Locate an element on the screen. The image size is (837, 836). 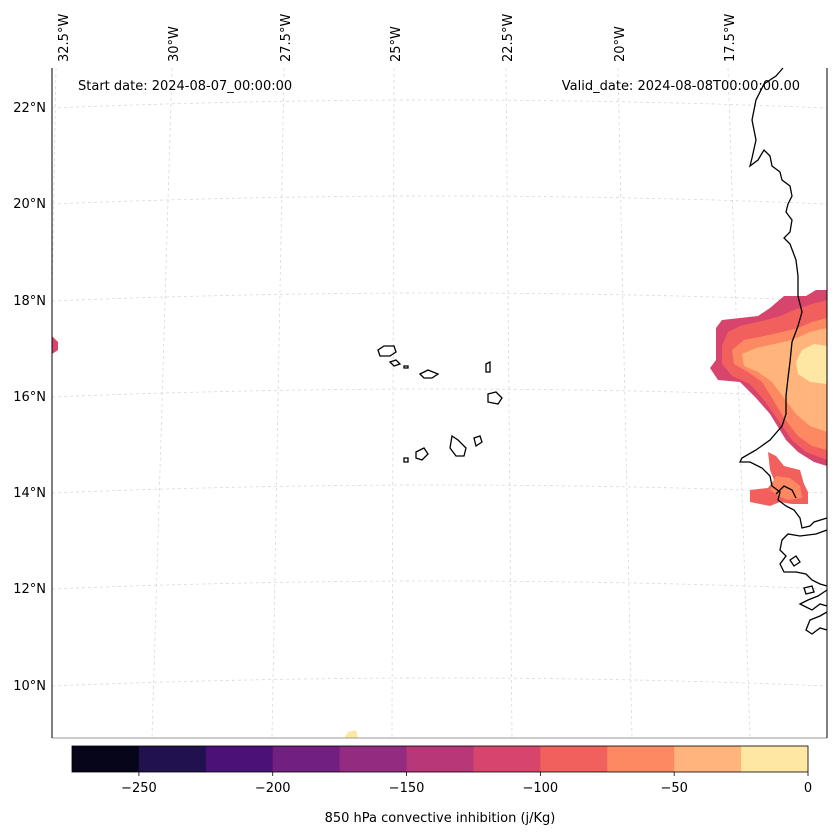
island-brava is located at coordinates (406, 460).